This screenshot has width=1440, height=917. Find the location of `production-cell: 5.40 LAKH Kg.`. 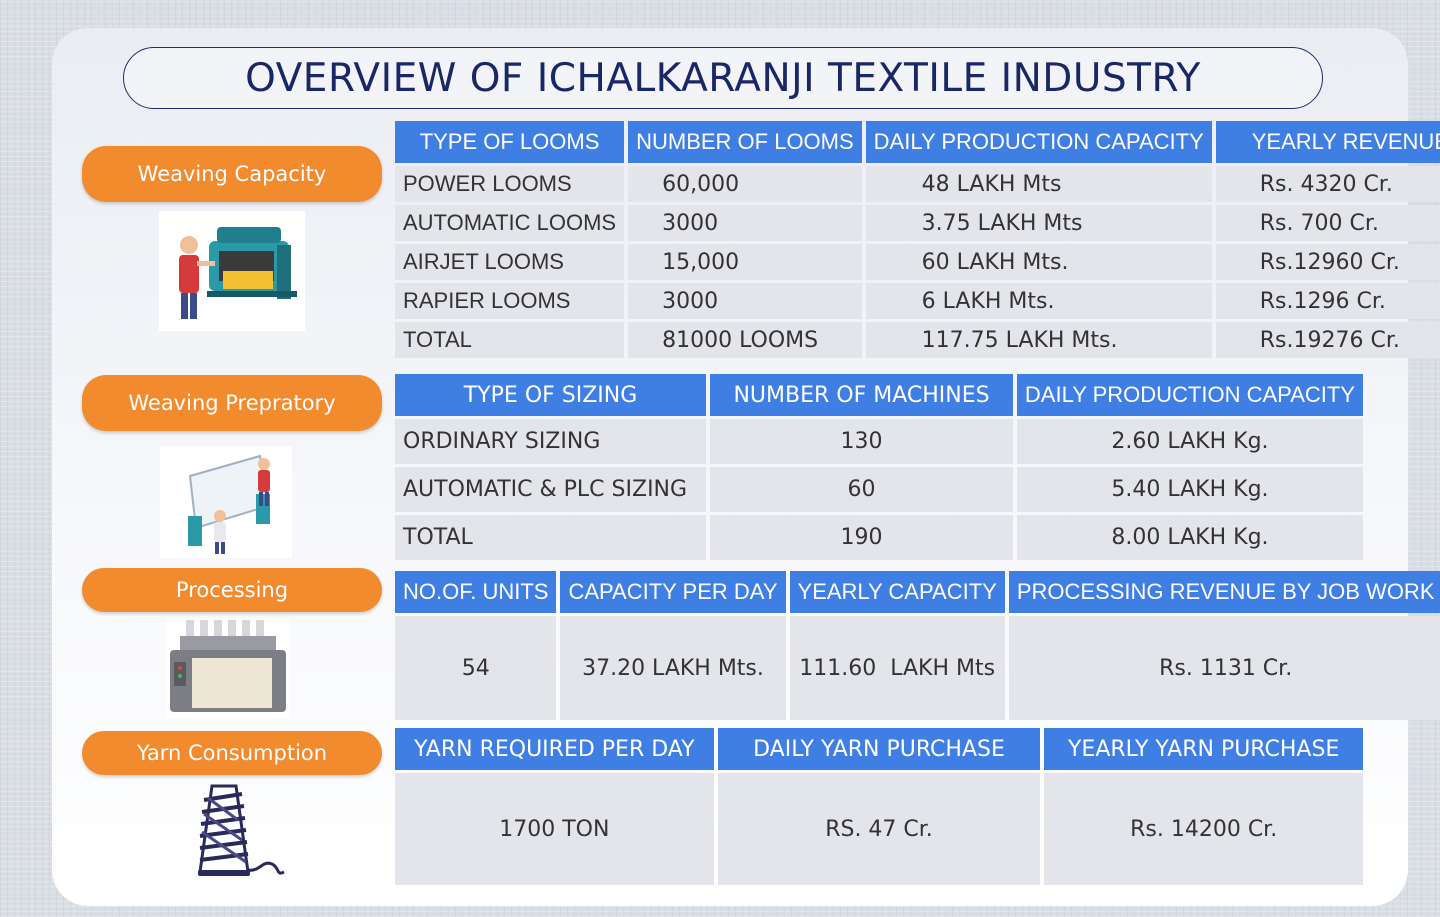

production-cell: 5.40 LAKH Kg. is located at coordinates (1189, 489).